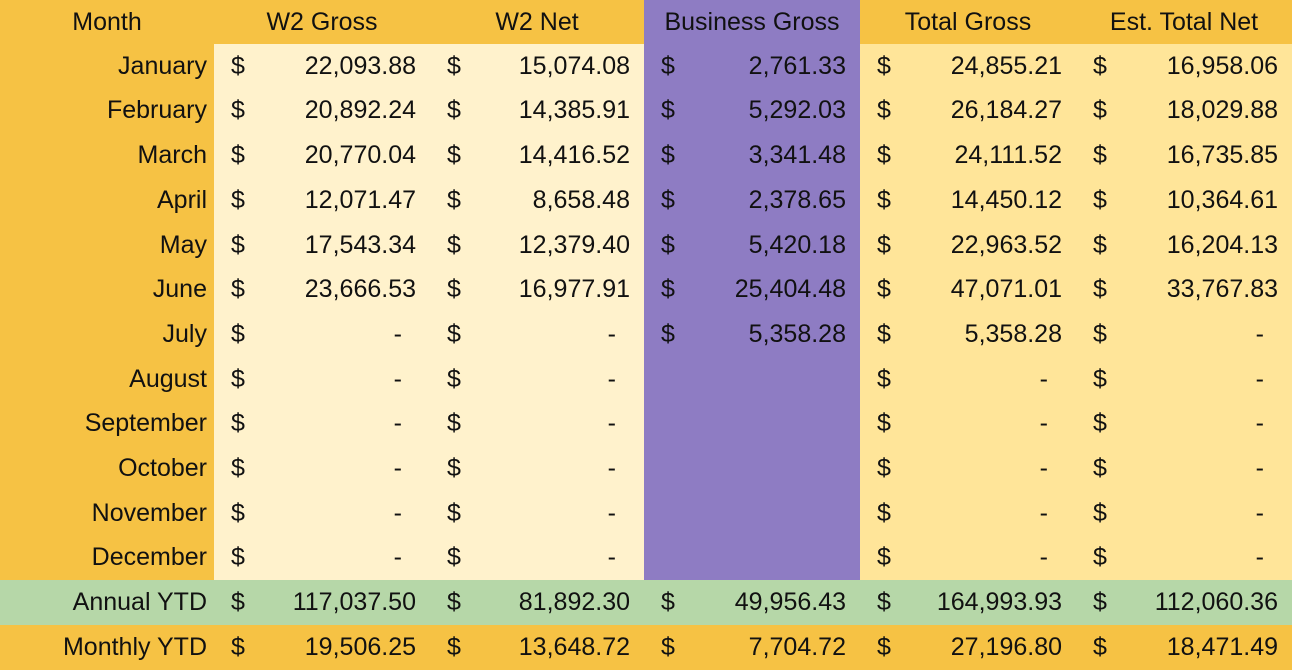  Describe the element at coordinates (107, 602) in the screenshot. I see `month-cell: Annual YTD` at that location.